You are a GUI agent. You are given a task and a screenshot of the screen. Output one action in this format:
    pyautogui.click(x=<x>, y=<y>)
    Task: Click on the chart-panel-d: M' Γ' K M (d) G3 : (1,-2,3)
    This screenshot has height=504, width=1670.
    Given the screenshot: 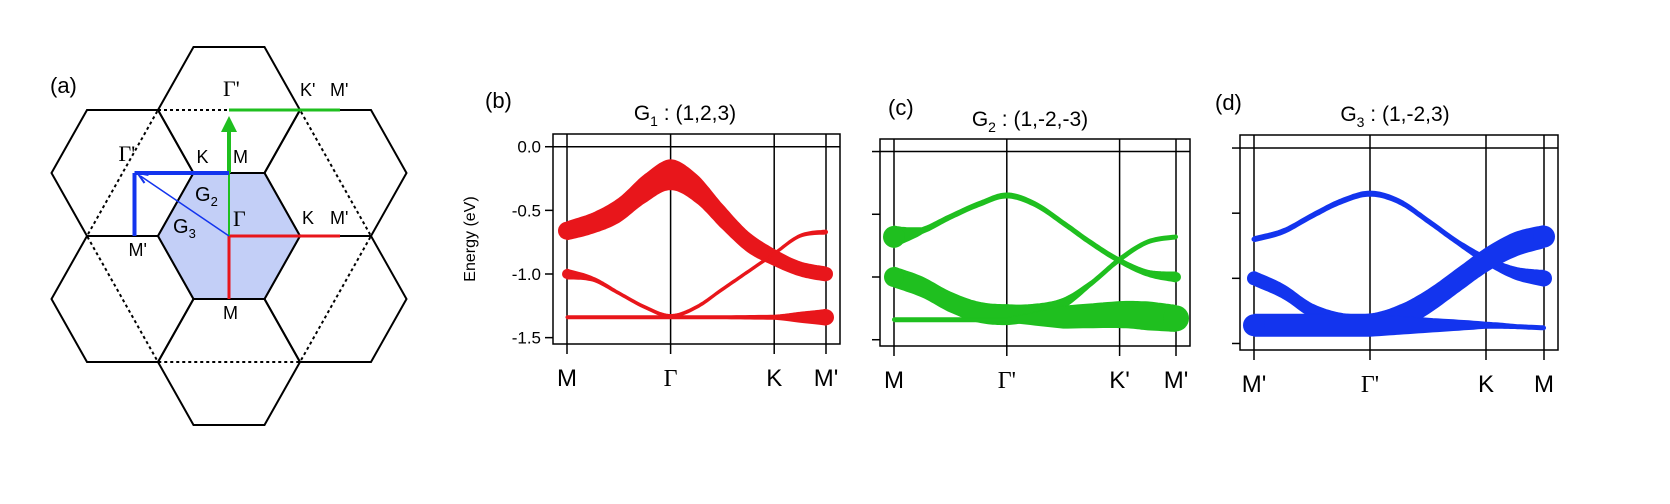 What is the action you would take?
    pyautogui.click(x=1387, y=244)
    